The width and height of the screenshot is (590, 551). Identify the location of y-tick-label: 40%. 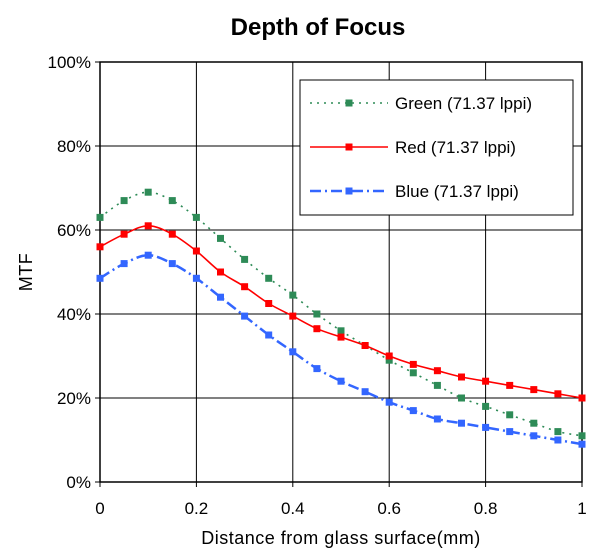
(74, 314).